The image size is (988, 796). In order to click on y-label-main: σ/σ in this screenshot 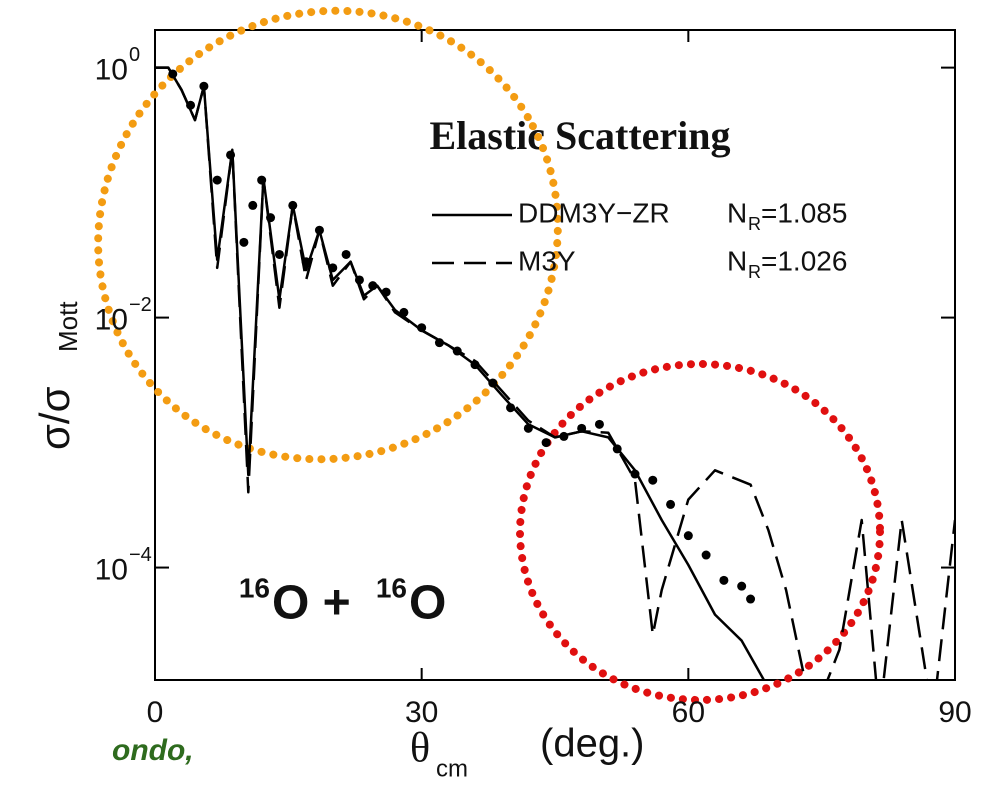, I will do `click(54, 418)`.